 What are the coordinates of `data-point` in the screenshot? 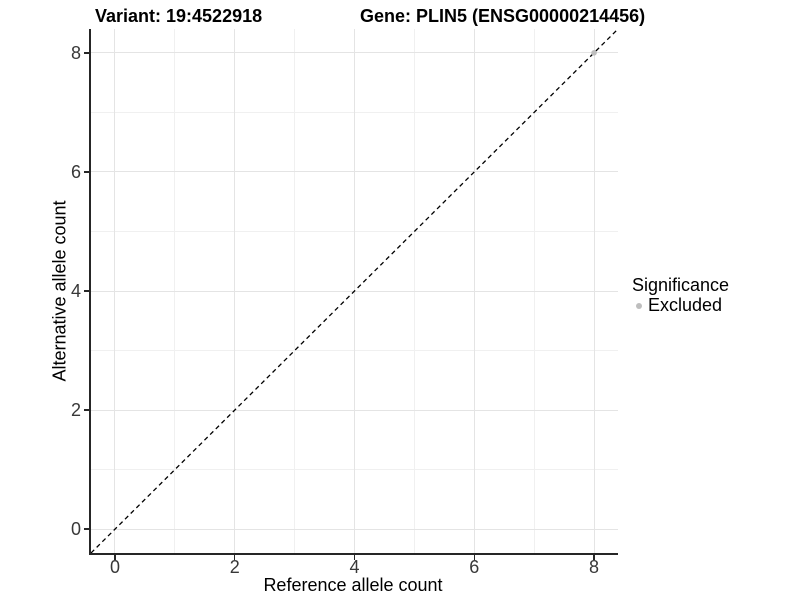 It's located at (594, 53).